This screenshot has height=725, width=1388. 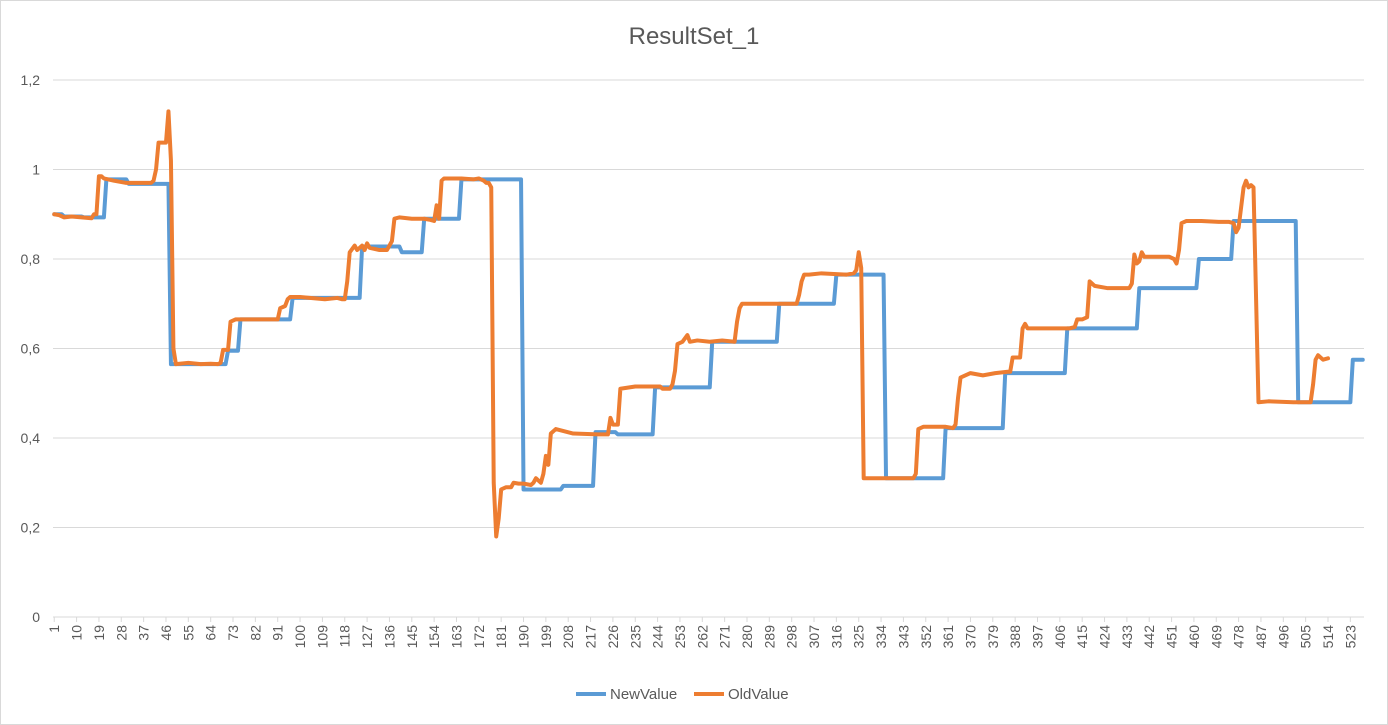 What do you see at coordinates (702, 637) in the screenshot?
I see `x-tick-label: 262` at bounding box center [702, 637].